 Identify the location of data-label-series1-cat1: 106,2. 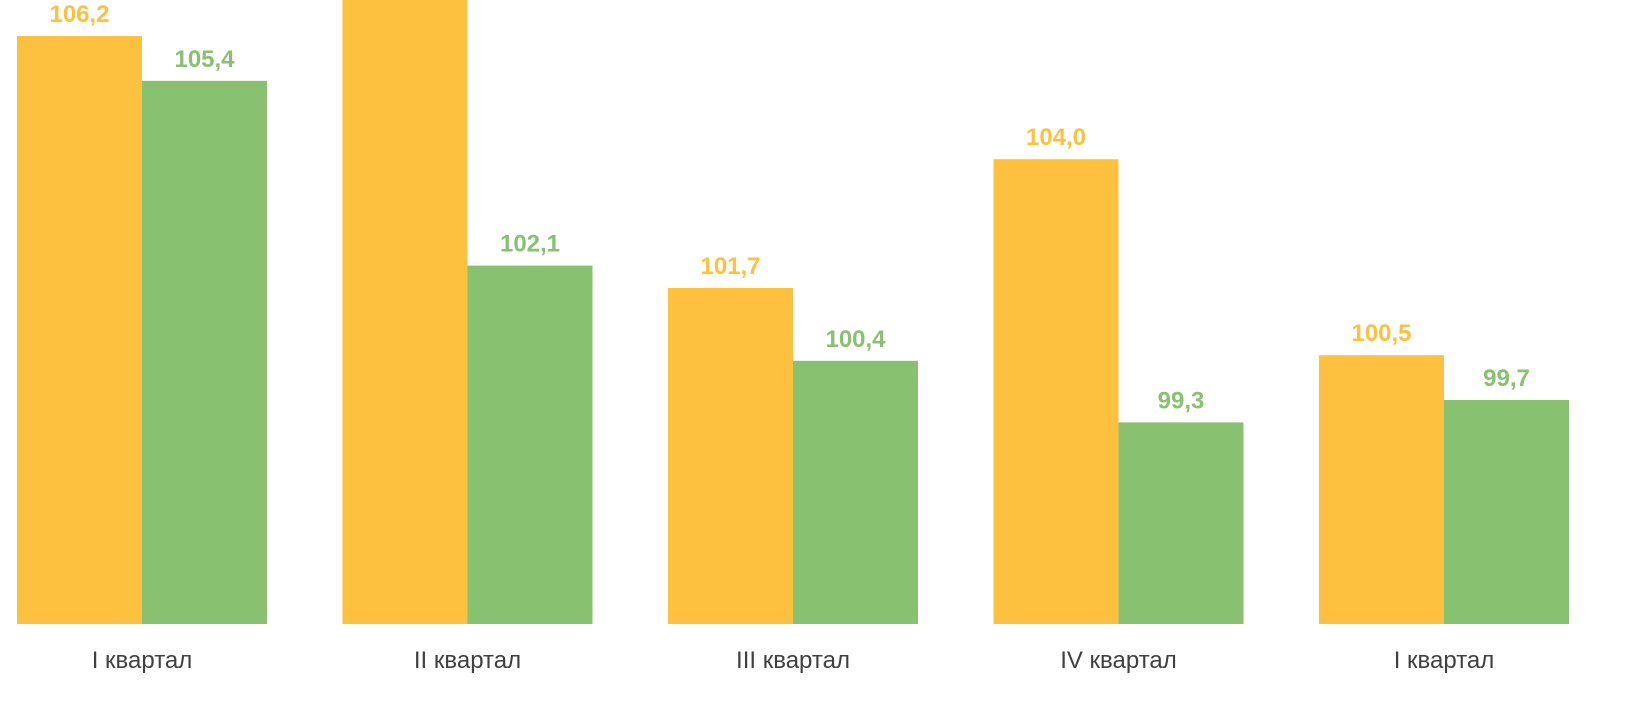
(79, 14).